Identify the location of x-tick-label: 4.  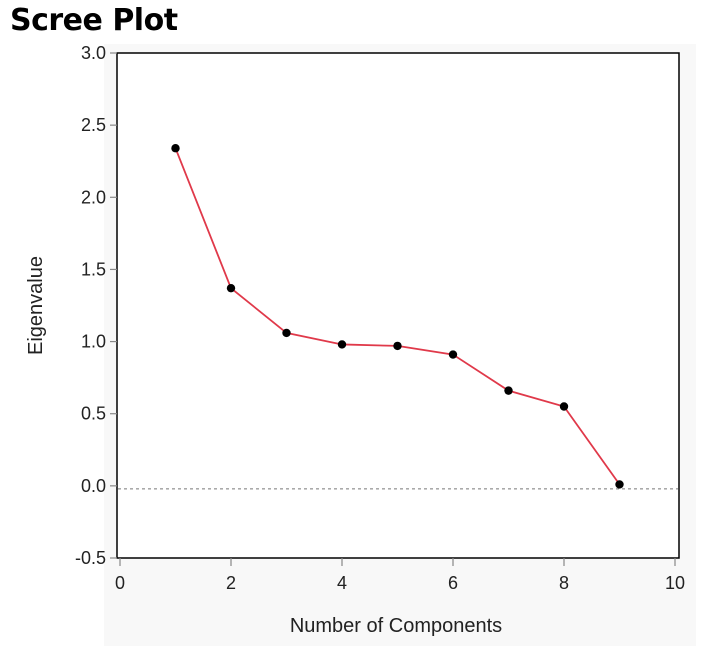
(342, 583).